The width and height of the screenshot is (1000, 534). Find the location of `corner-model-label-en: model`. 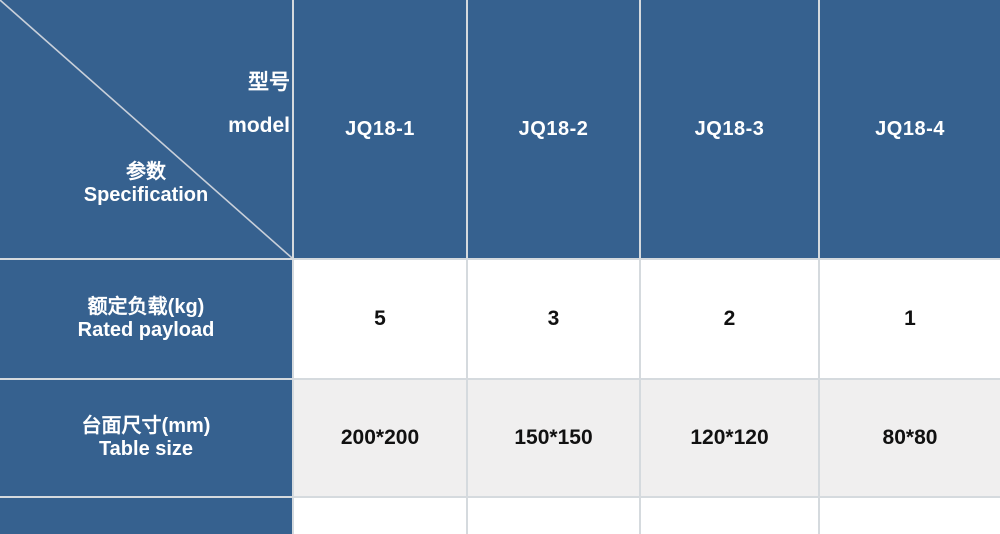

corner-model-label-en: model is located at coordinates (259, 125).